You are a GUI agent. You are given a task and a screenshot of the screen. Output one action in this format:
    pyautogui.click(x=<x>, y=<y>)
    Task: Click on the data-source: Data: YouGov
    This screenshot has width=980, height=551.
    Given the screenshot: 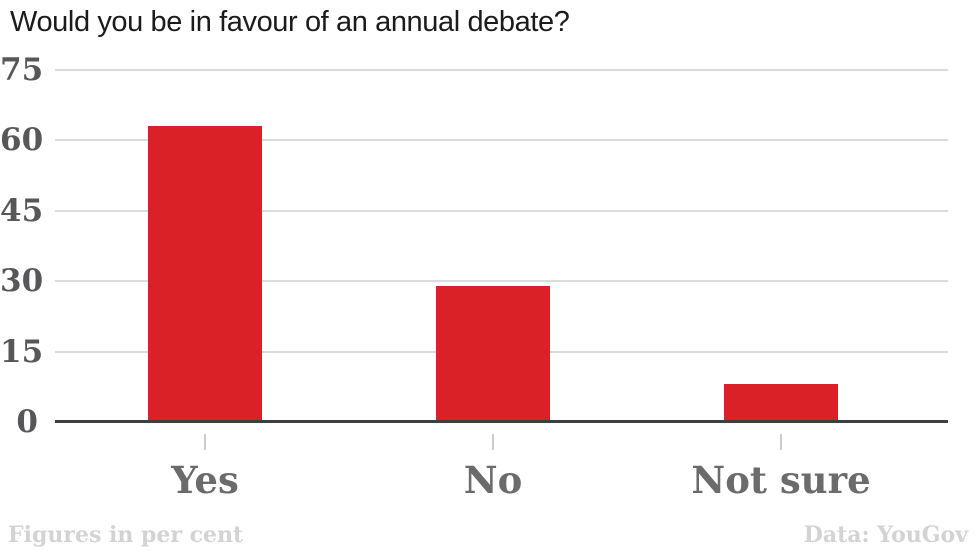 What is the action you would take?
    pyautogui.click(x=885, y=535)
    